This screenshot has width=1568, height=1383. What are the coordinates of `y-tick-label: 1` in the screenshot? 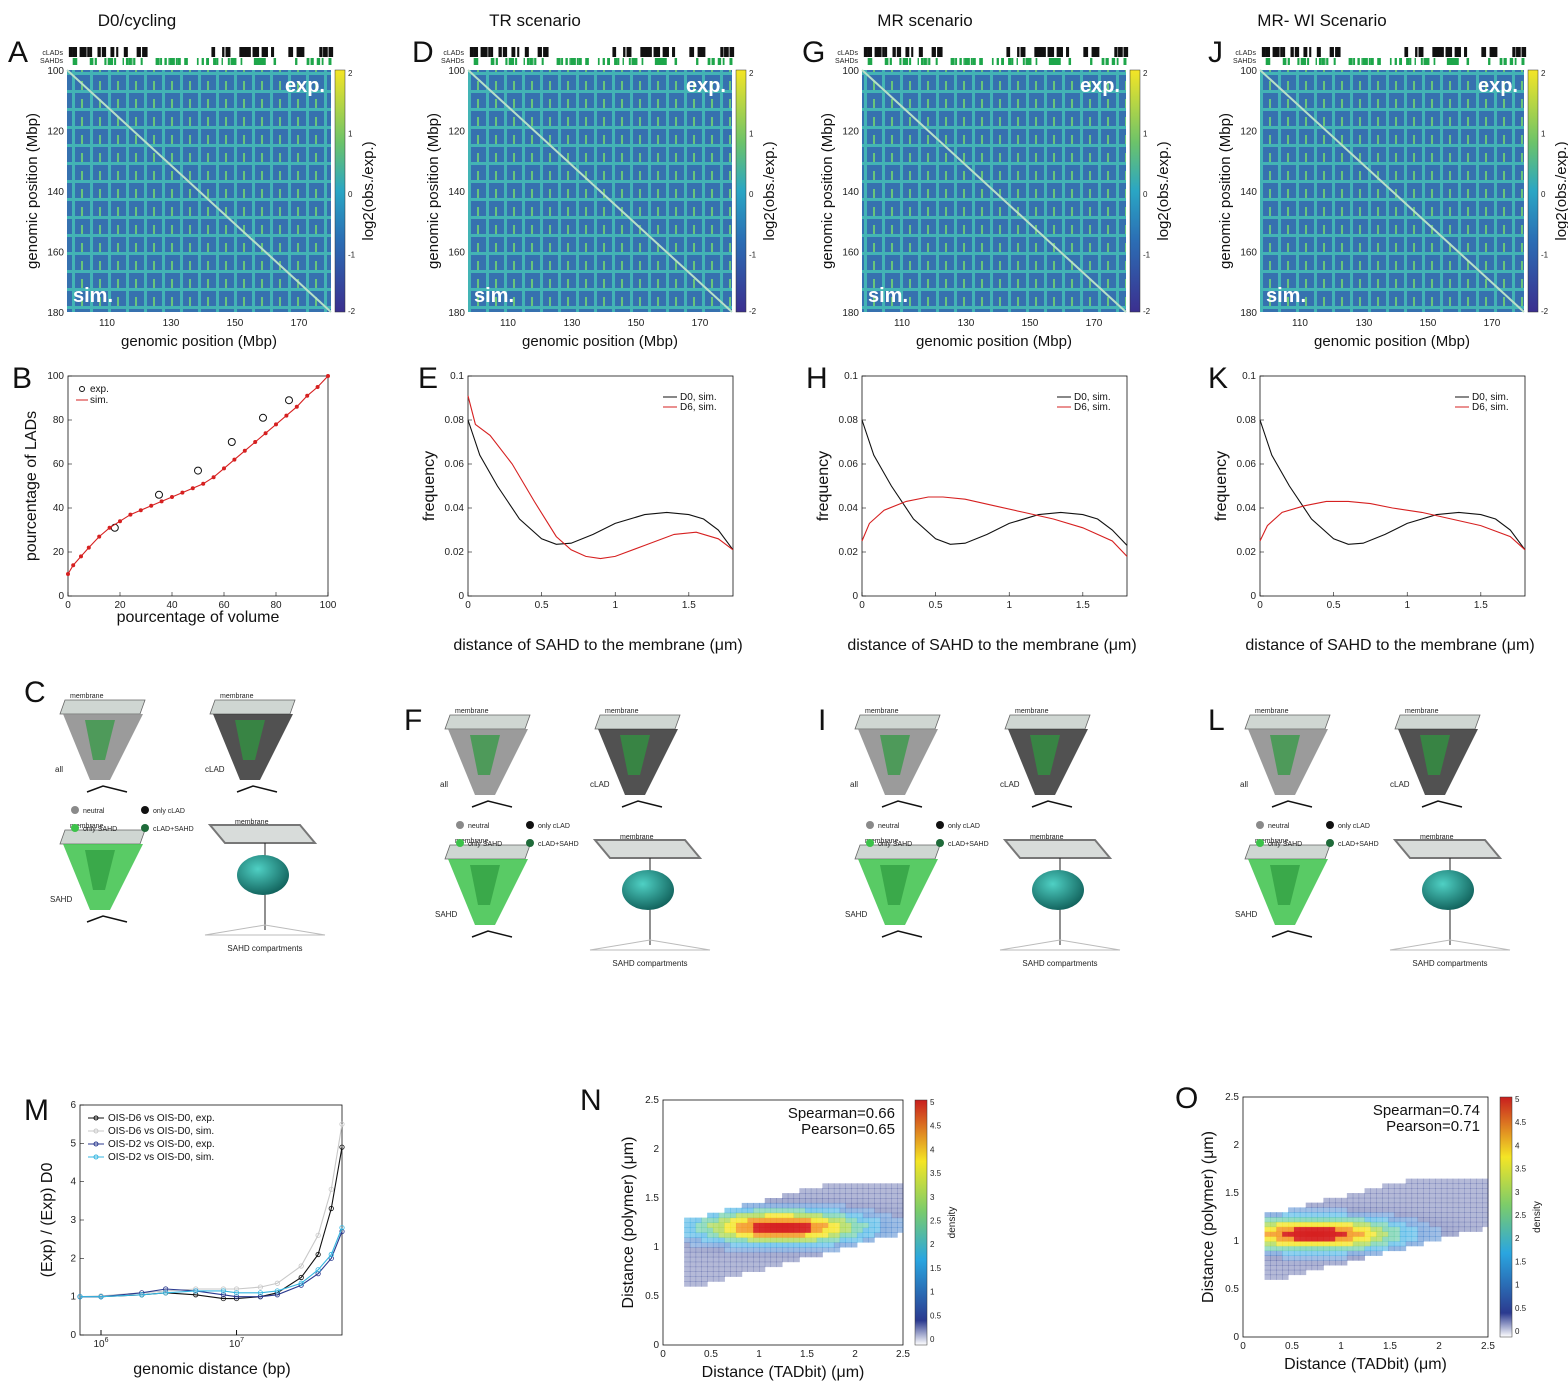 It's located at (1236, 1241).